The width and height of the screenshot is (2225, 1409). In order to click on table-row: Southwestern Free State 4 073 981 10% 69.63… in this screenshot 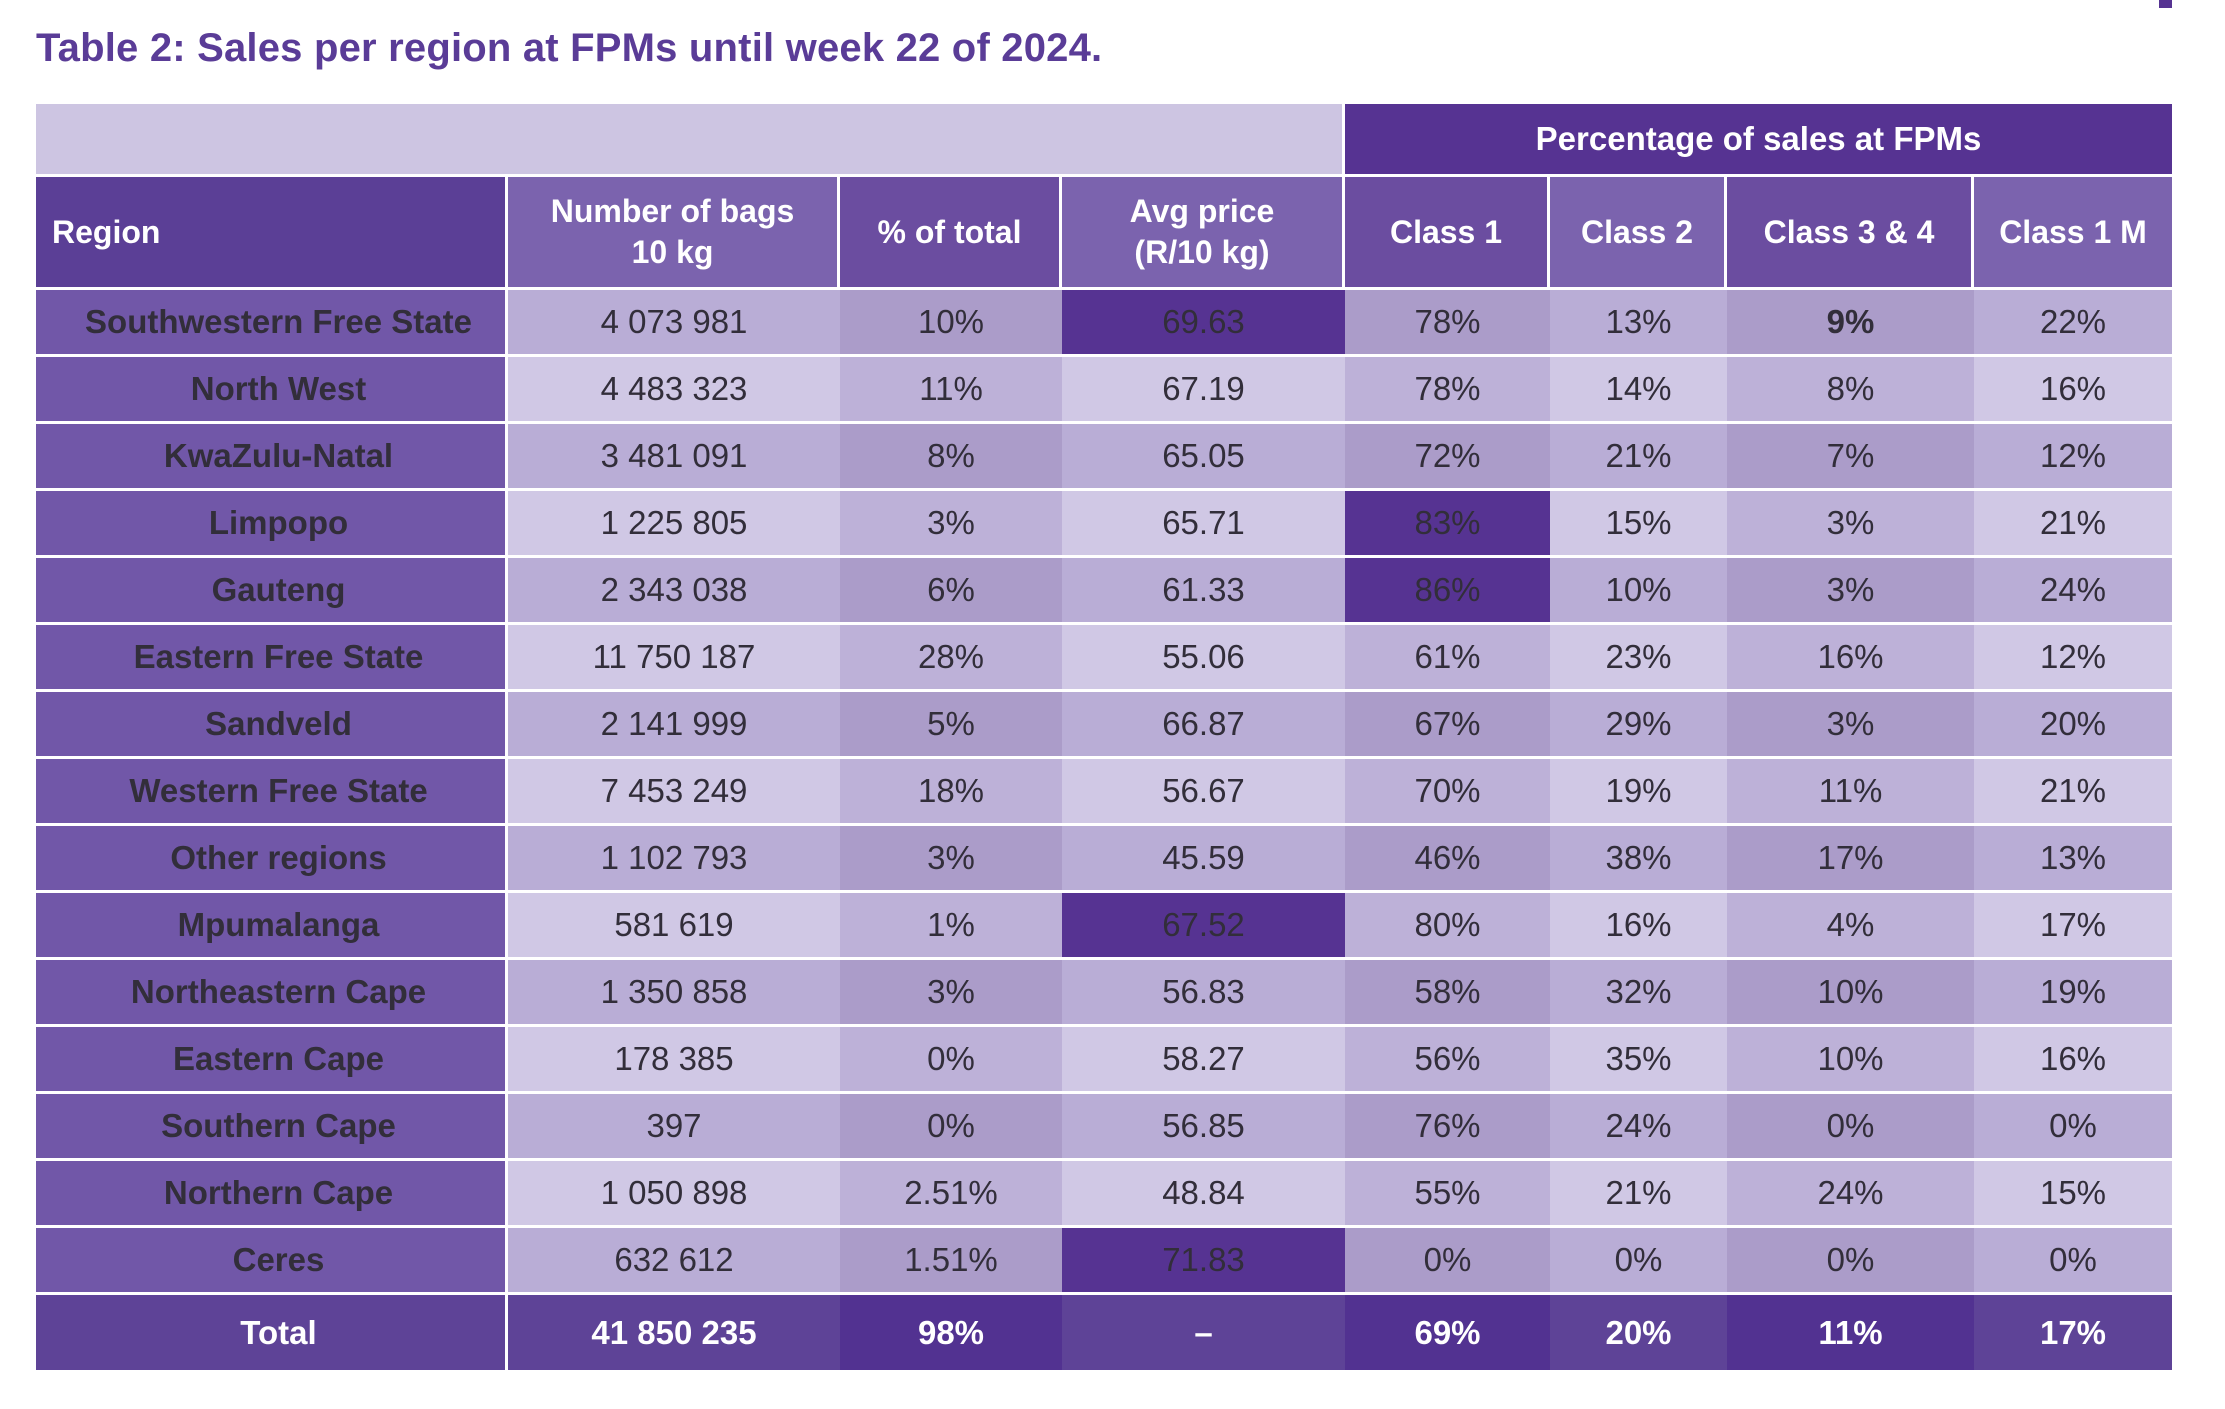, I will do `click(1104, 320)`.